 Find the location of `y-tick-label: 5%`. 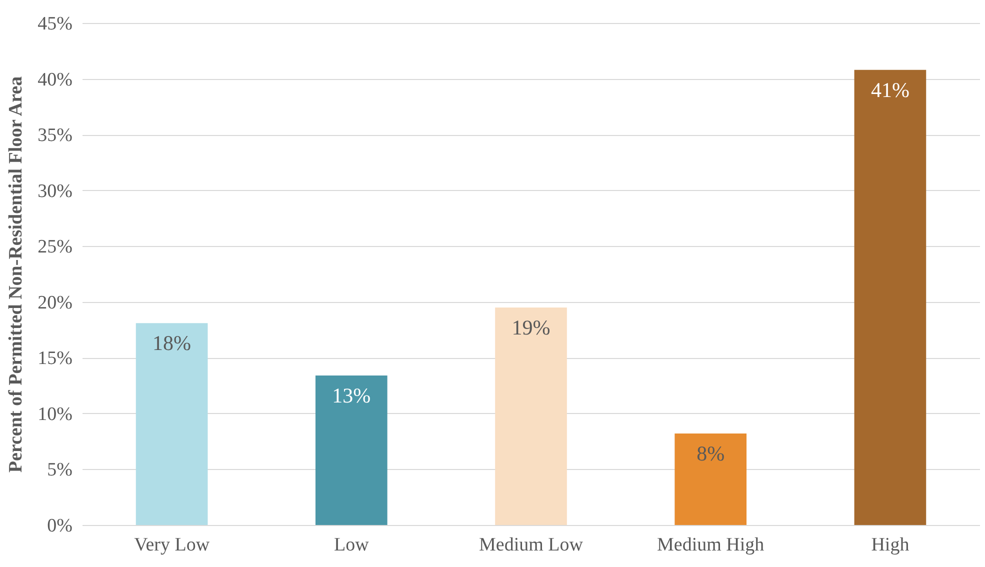

y-tick-label: 5% is located at coordinates (60, 470).